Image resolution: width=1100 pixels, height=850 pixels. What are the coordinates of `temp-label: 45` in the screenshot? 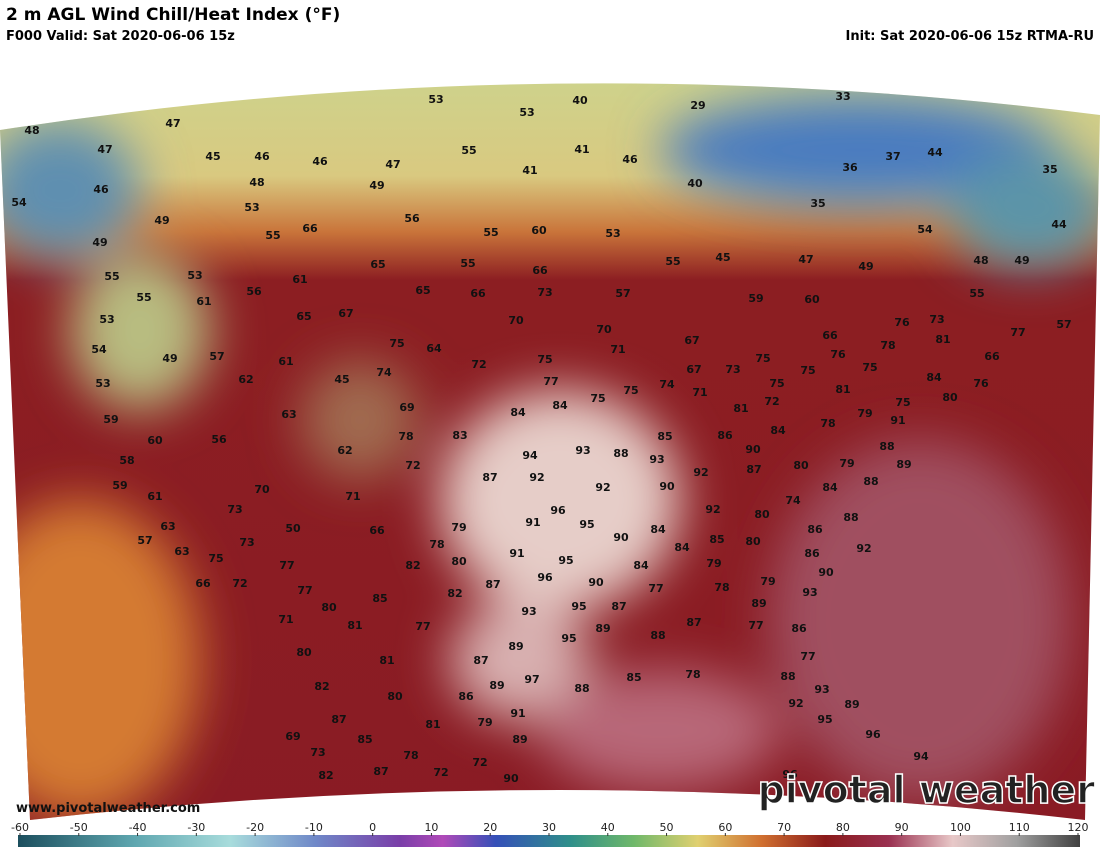 It's located at (212, 156).